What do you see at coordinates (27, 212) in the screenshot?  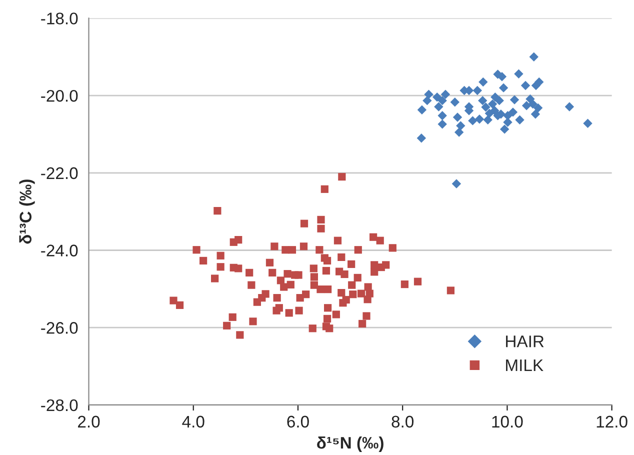 I see `y-axis-title: δ¹³C (‰)` at bounding box center [27, 212].